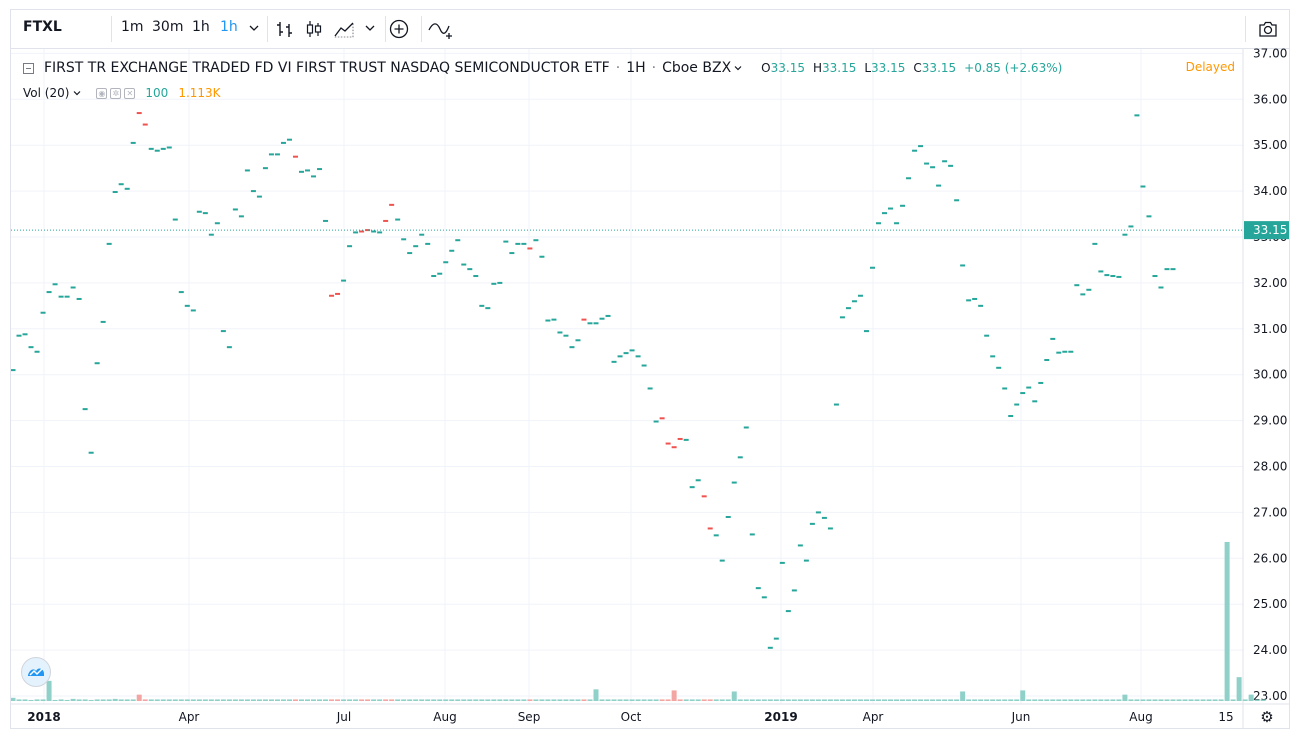 This screenshot has width=1300, height=740. What do you see at coordinates (285, 29) in the screenshot?
I see `bars-icon` at bounding box center [285, 29].